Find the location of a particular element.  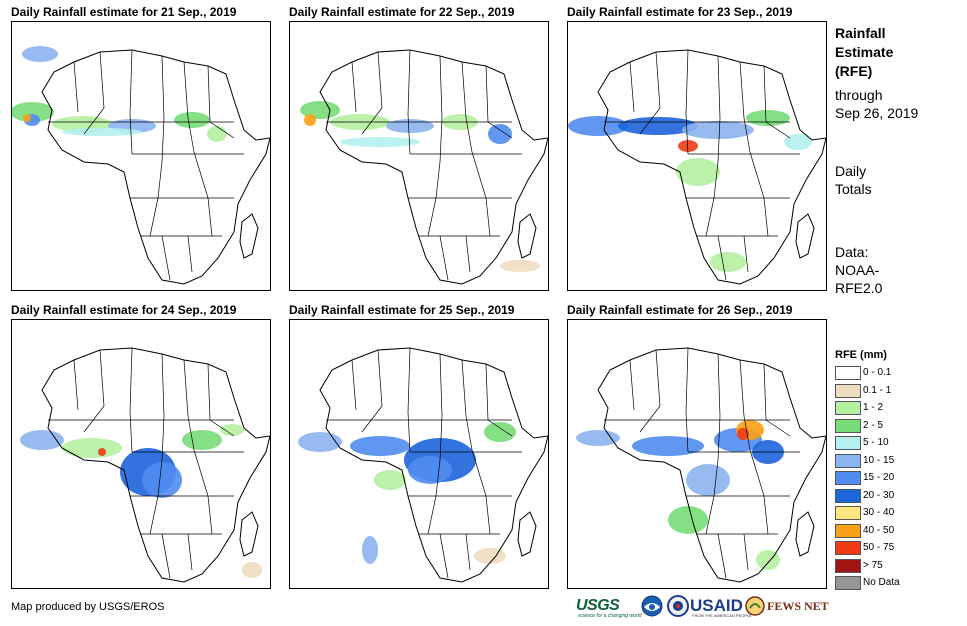

legend-label: 30 - 40 is located at coordinates (879, 512).